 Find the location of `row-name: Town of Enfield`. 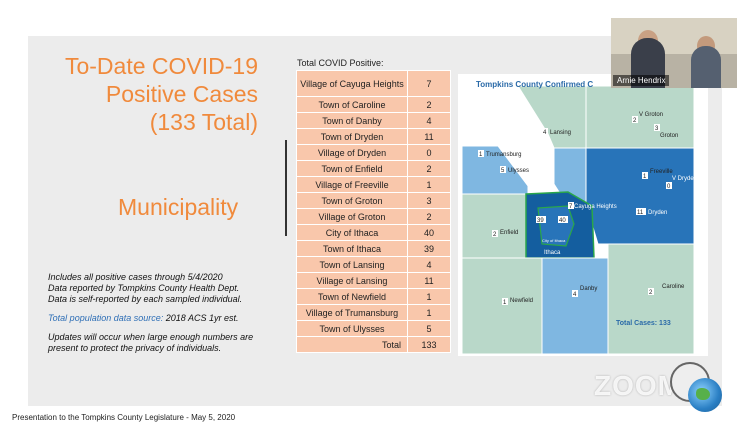

row-name: Town of Enfield is located at coordinates (352, 168).